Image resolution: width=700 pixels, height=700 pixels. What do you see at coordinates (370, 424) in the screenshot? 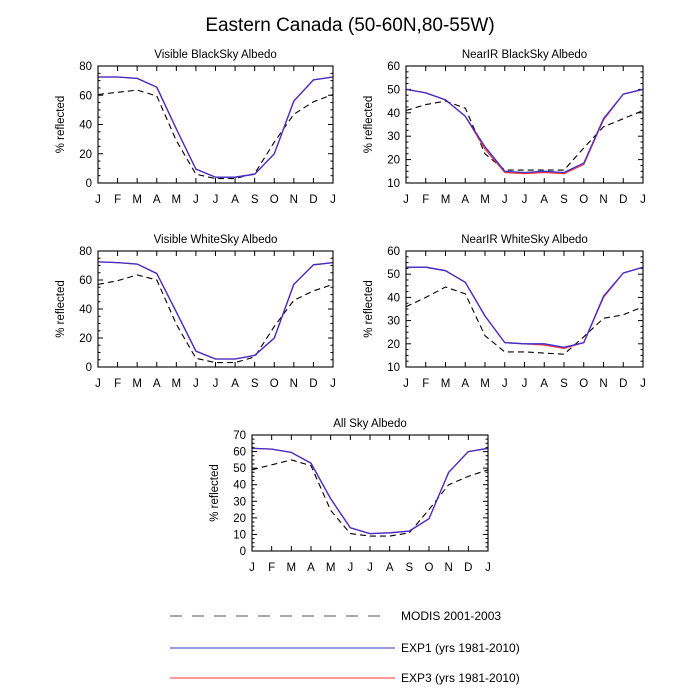
I see `panel-title: All Sky Albedo` at bounding box center [370, 424].